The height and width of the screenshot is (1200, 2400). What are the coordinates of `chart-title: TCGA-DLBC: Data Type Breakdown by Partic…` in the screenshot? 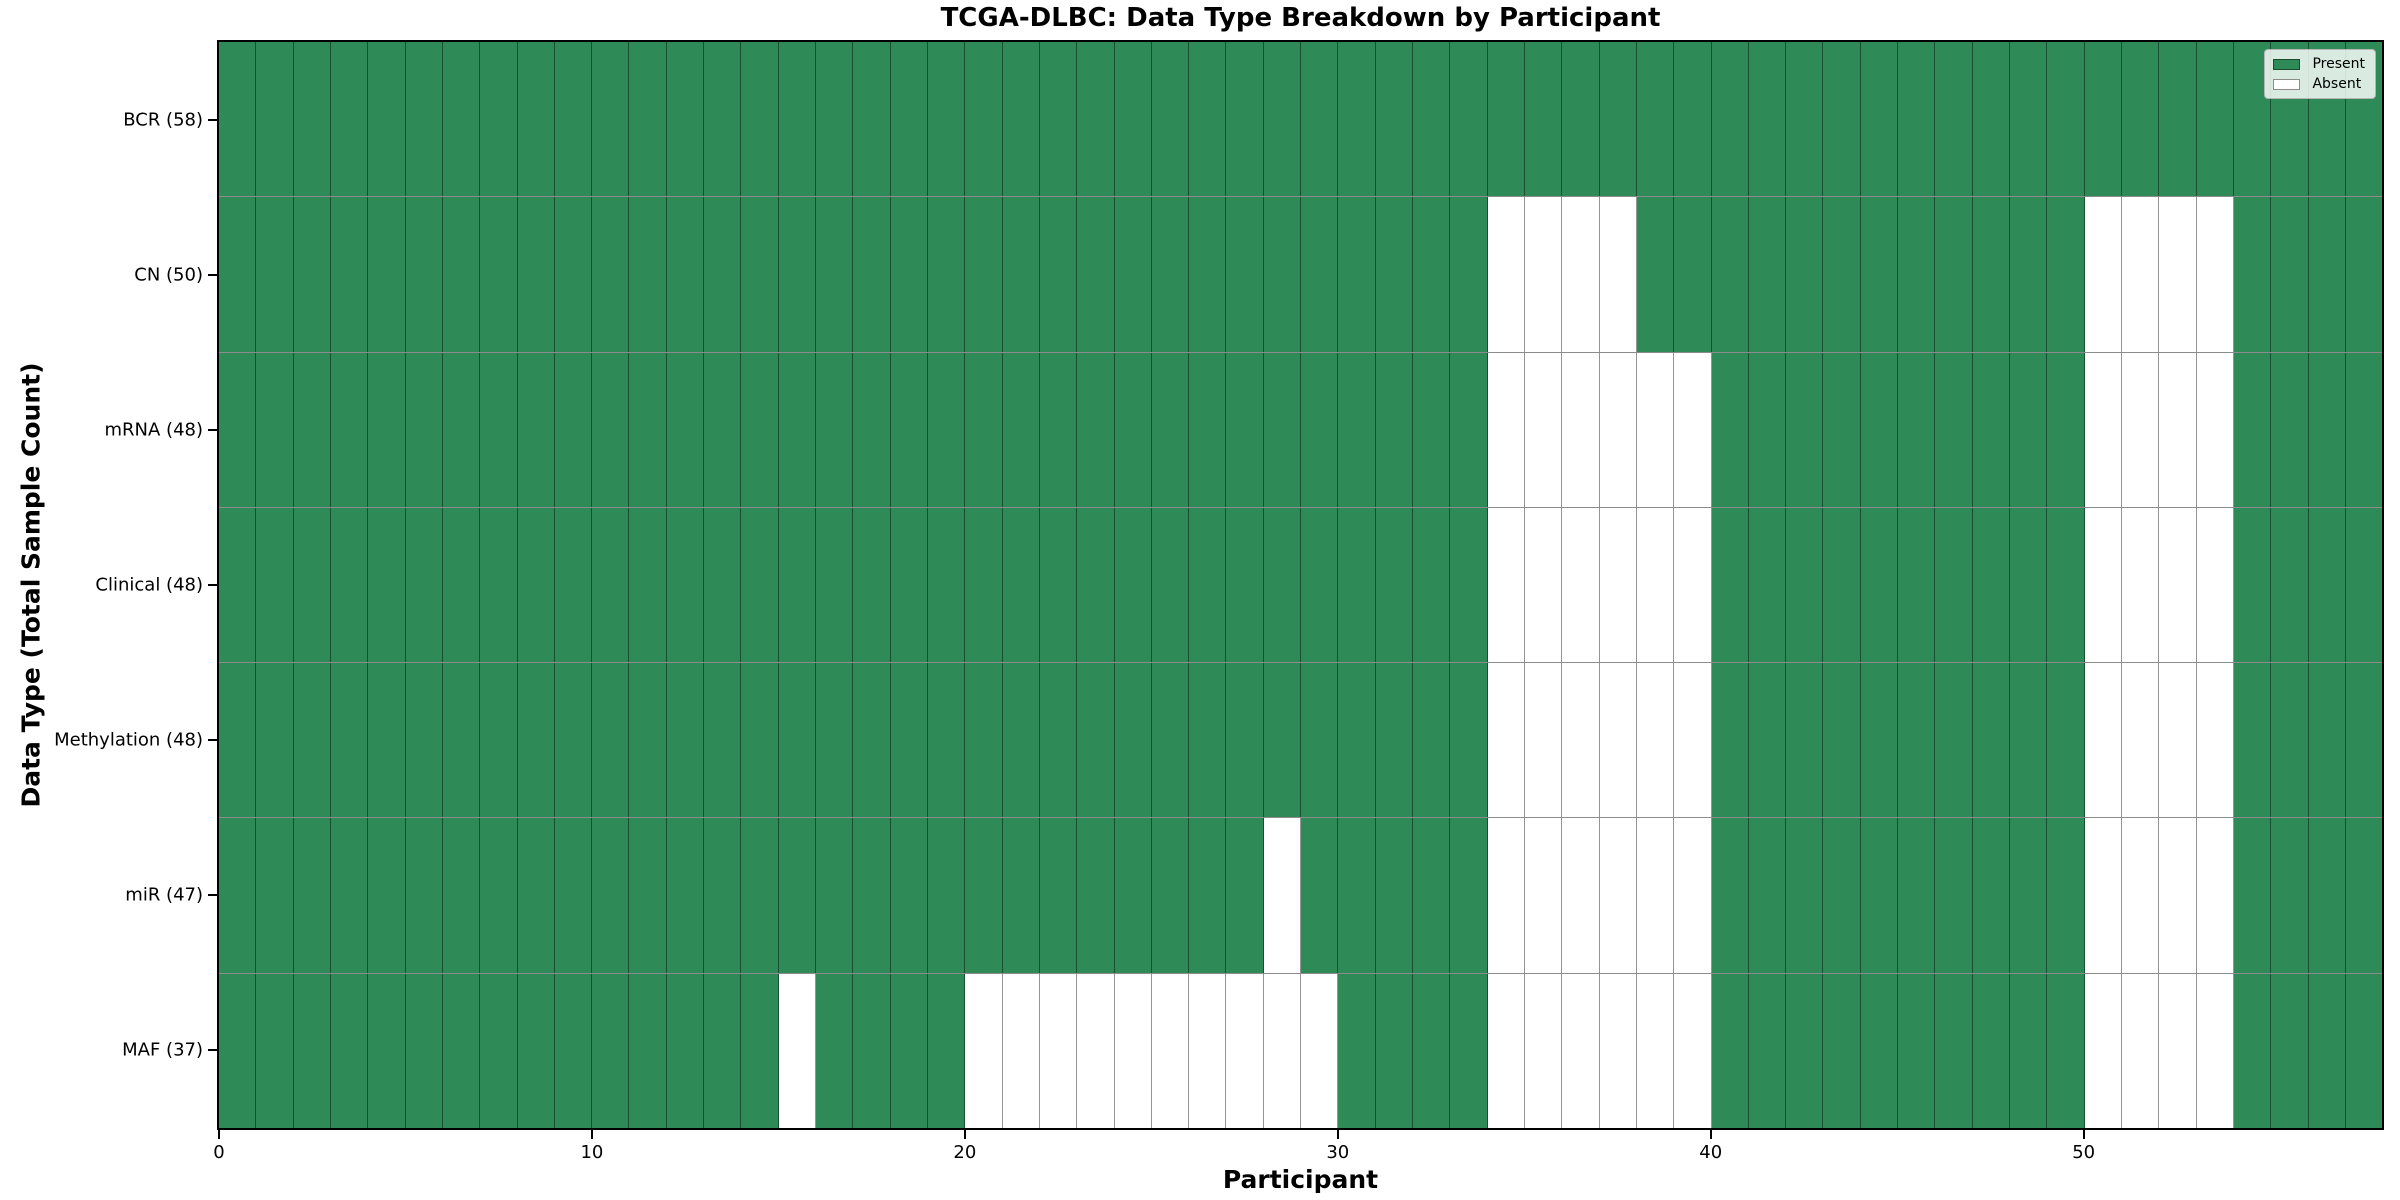 It's located at (1300, 18).